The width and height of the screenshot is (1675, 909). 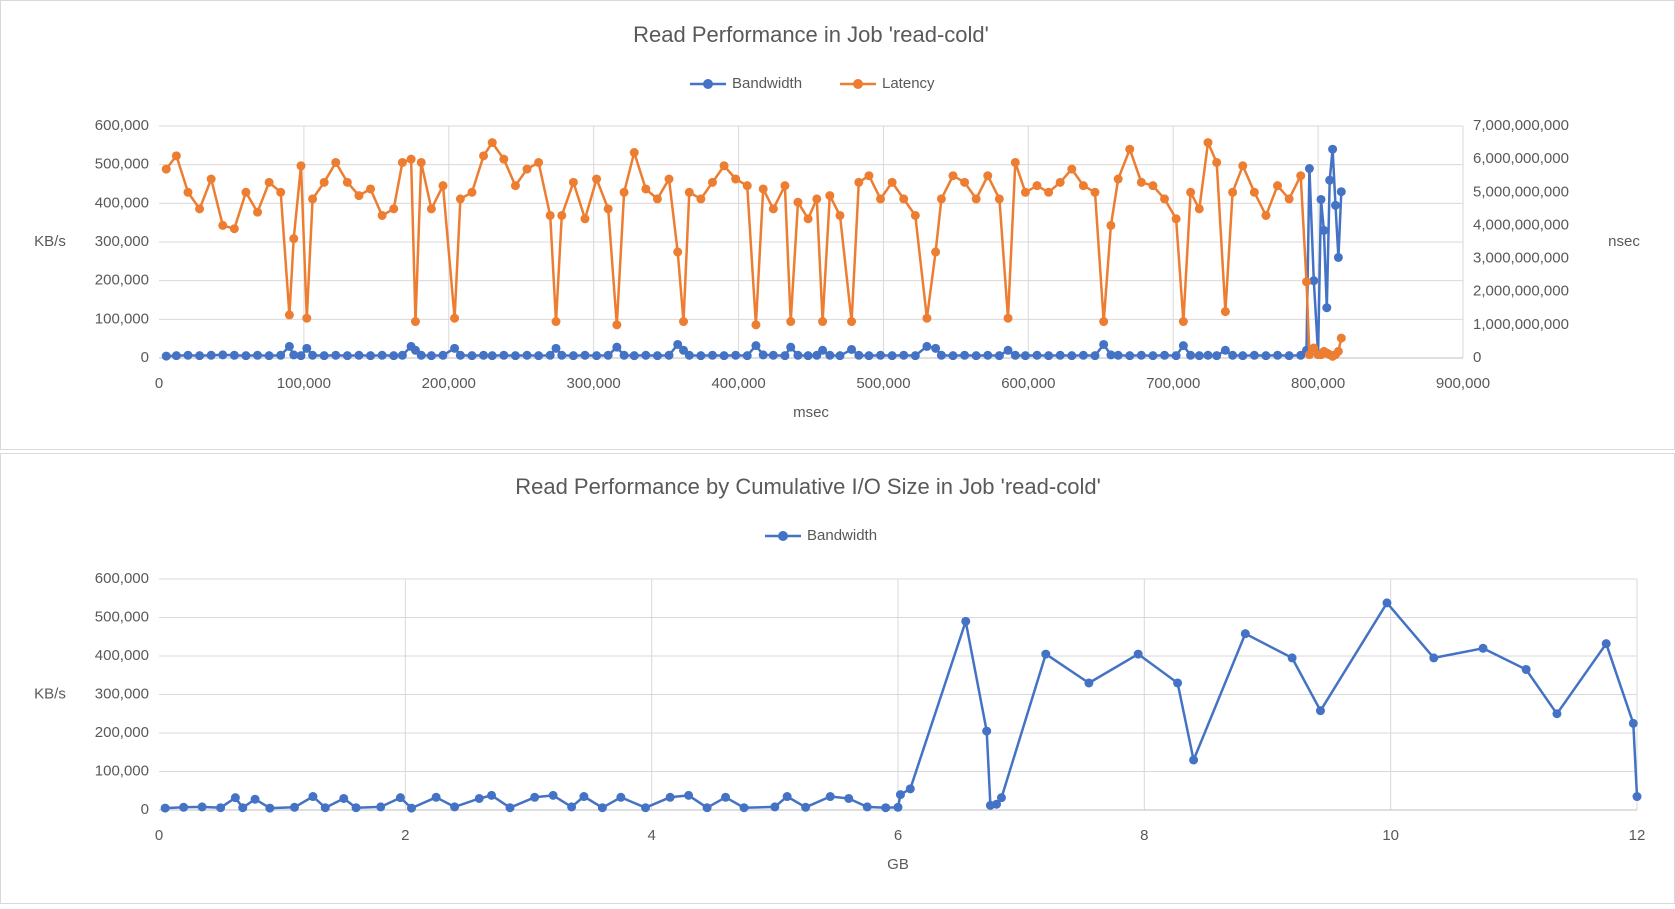 I want to click on x-tick-label: 800,000, so click(x=1318, y=383).